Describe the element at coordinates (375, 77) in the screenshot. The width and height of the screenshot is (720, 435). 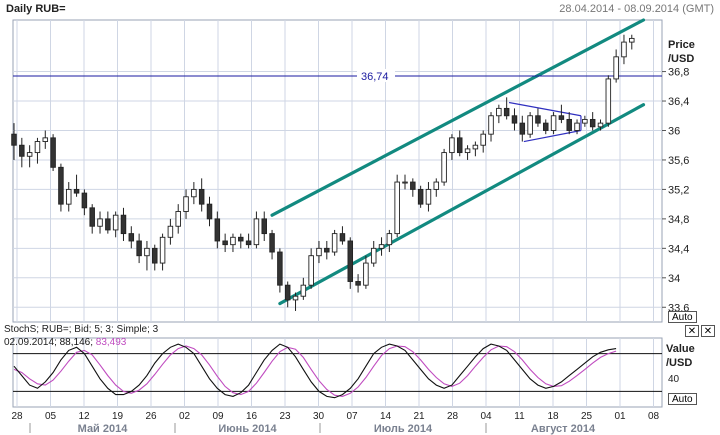
I see `hline-label: 36,74` at that location.